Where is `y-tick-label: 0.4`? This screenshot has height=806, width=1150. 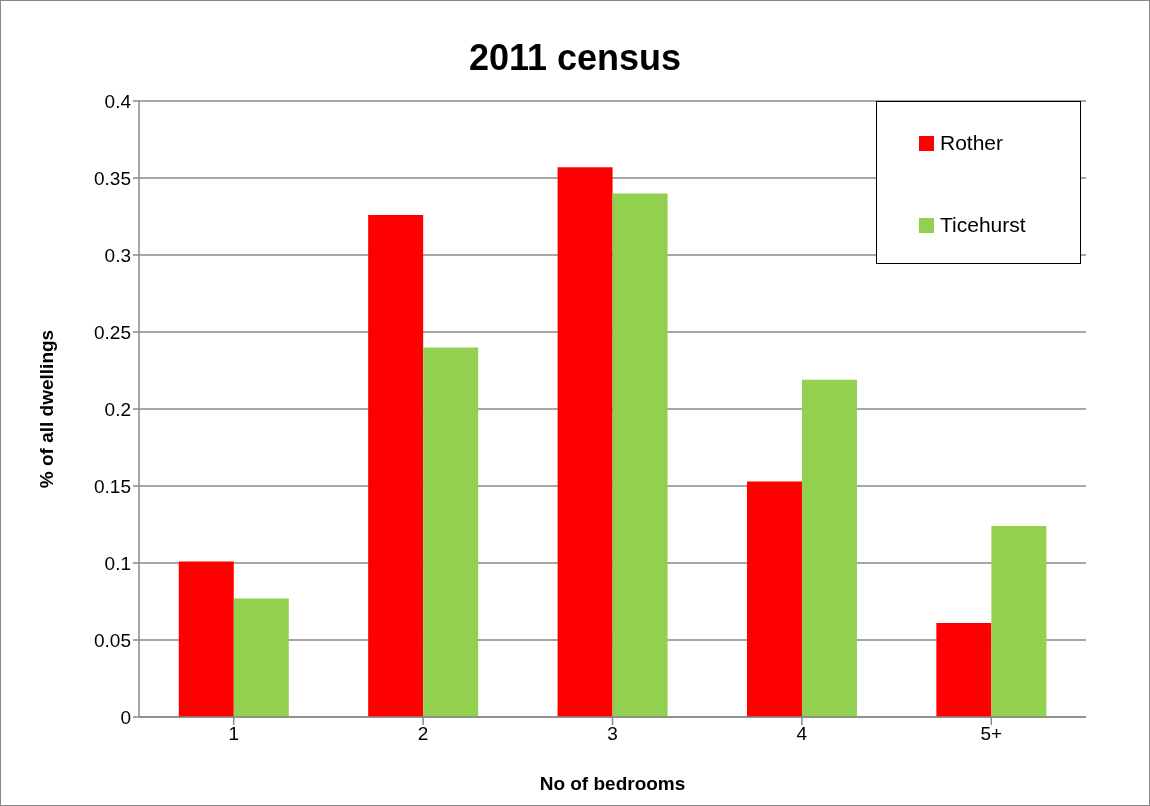 y-tick-label: 0.4 is located at coordinates (118, 101).